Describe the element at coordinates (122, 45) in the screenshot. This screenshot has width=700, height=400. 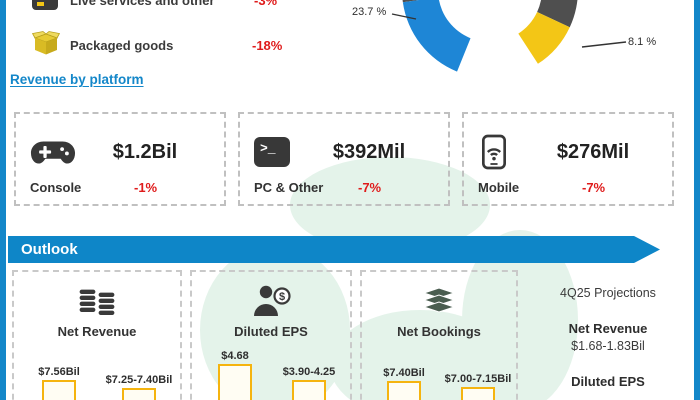
I see `breakdown-label-packaged-goods: Packaged goods` at that location.